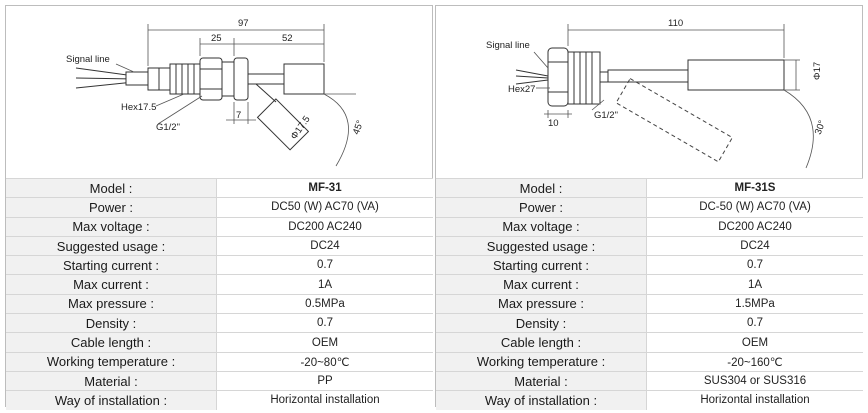 Image resolution: width=868 pixels, height=413 pixels. I want to click on dim-angle: 45°, so click(358, 127).